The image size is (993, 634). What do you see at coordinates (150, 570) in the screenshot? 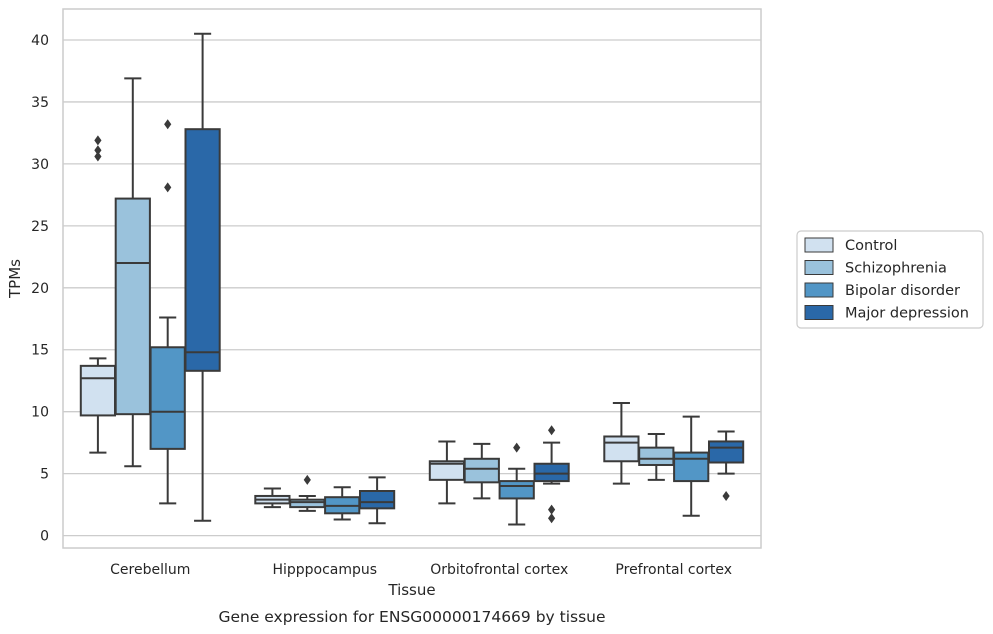
I see `x-tick-label: Cerebellum` at bounding box center [150, 570].